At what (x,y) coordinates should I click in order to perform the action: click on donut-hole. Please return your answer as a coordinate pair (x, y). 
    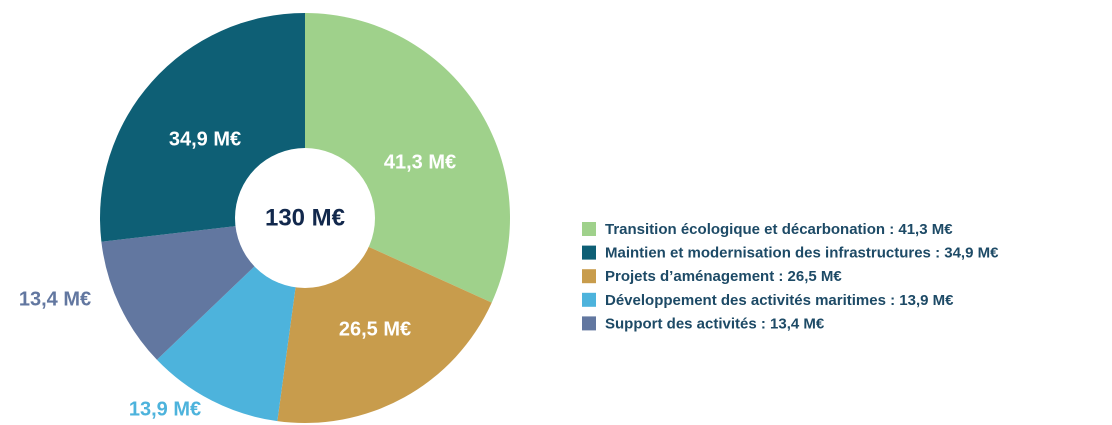
    Looking at the image, I should click on (305, 218).